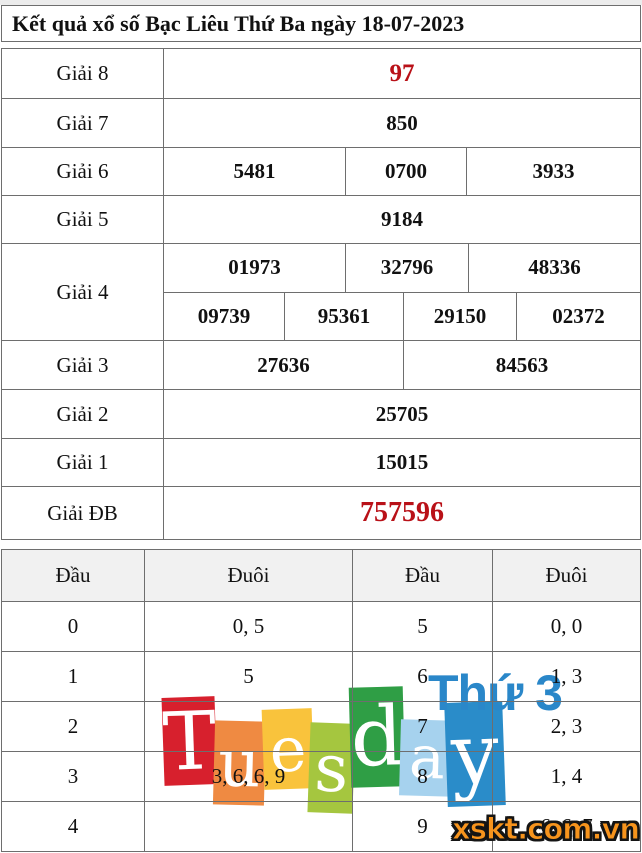 The height and width of the screenshot is (853, 642). I want to click on prize-label: Giải 7, so click(83, 123).